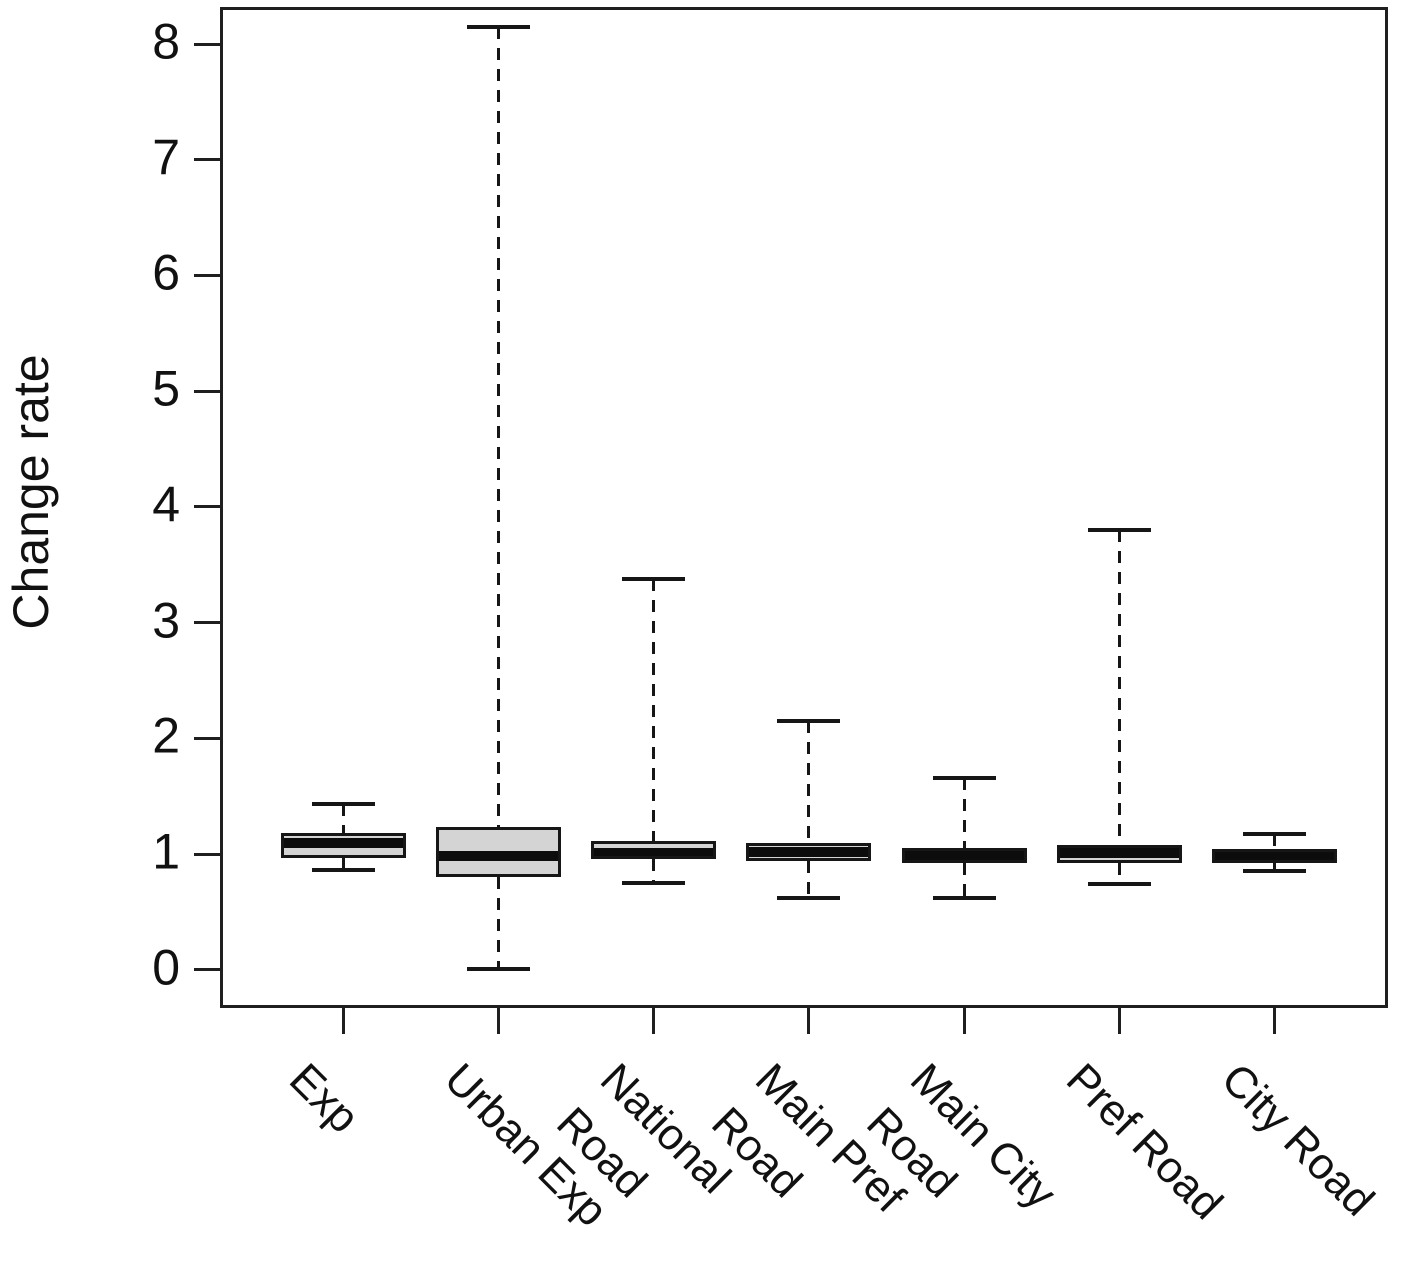  Describe the element at coordinates (324, 1098) in the screenshot. I see `x-tick-label-exp: Exp` at that location.